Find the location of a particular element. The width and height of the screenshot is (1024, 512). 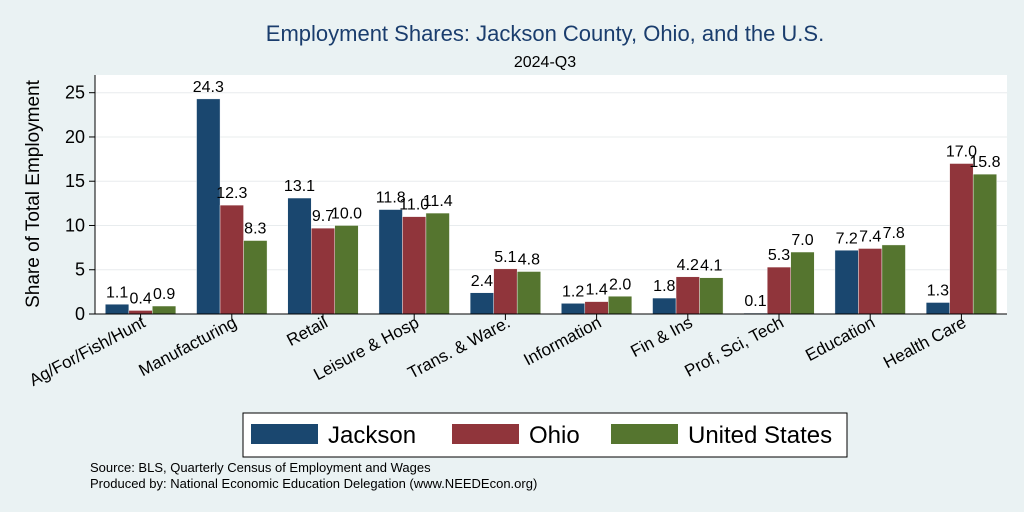

data-label-2-8: 7.8 is located at coordinates (894, 233).